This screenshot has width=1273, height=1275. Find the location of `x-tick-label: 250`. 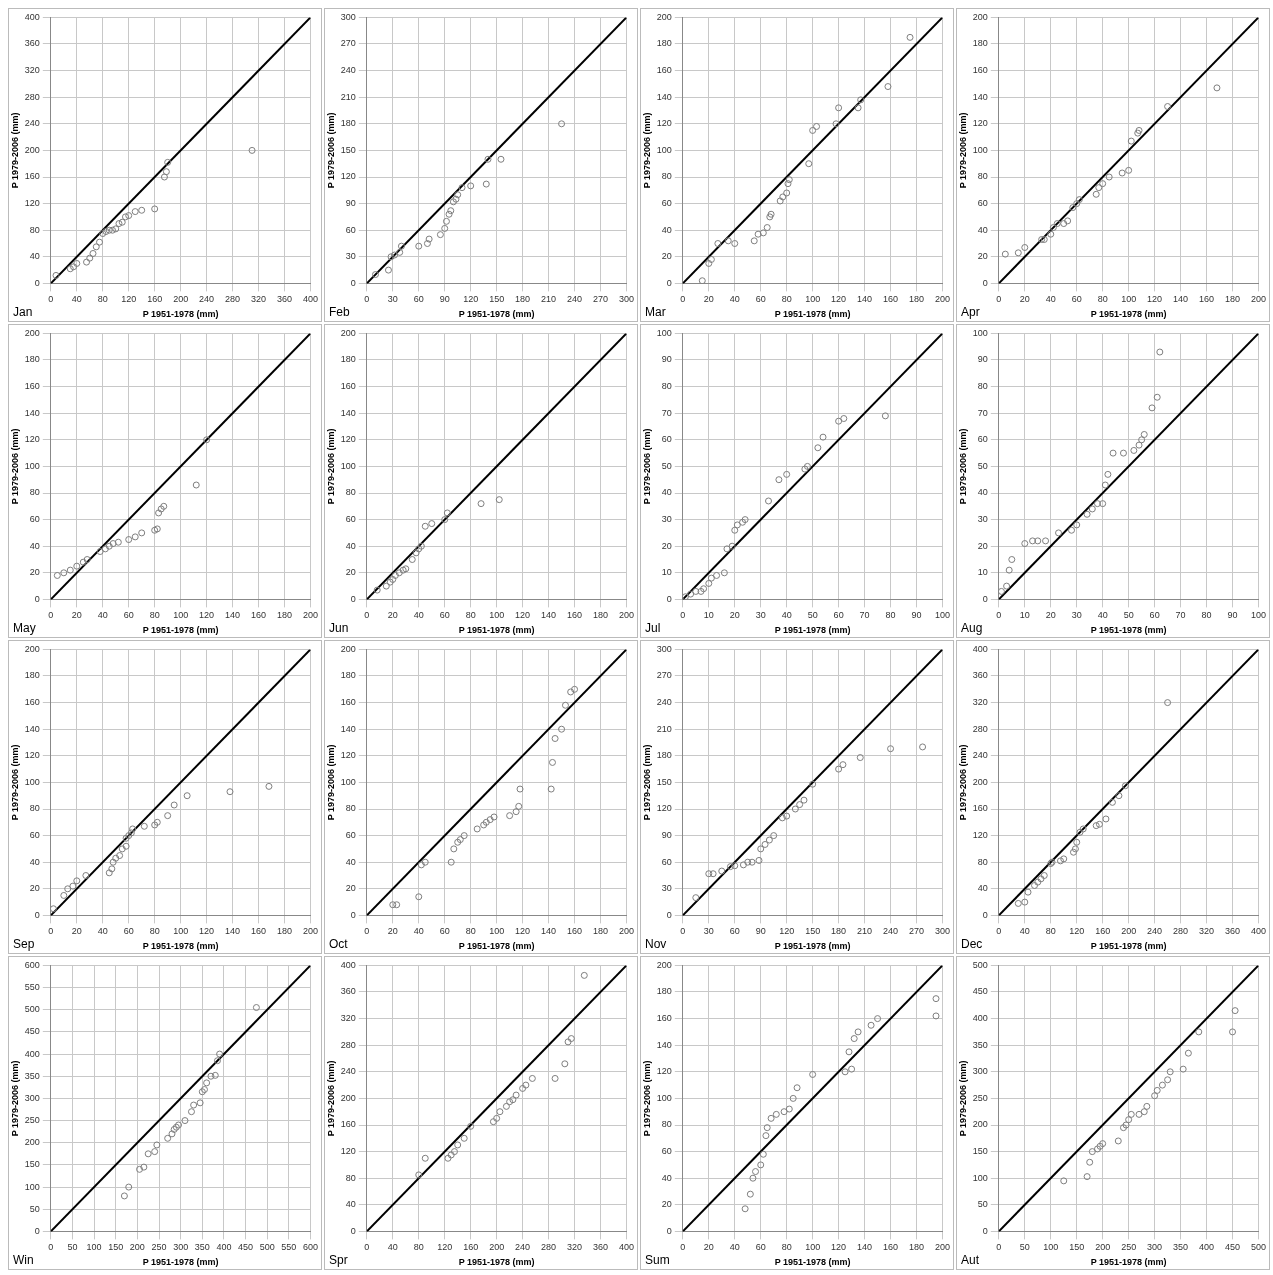

x-tick-label: 250 is located at coordinates (159, 1247).